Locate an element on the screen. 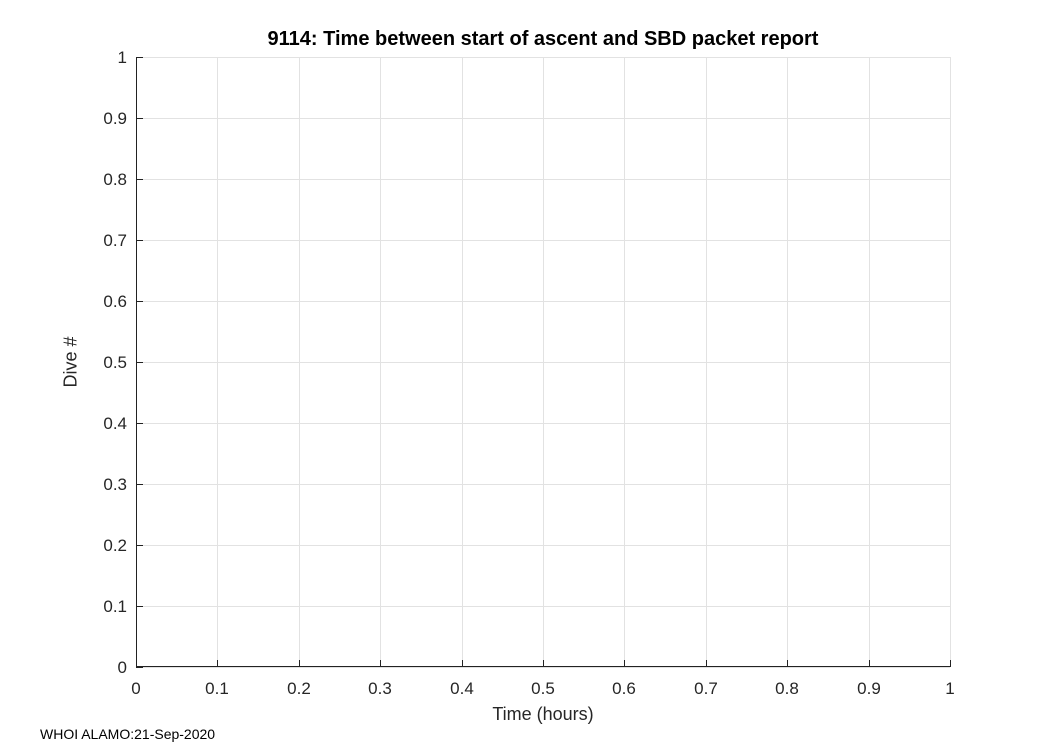 The image size is (1050, 750). x-tick-label: 0.6 is located at coordinates (624, 688).